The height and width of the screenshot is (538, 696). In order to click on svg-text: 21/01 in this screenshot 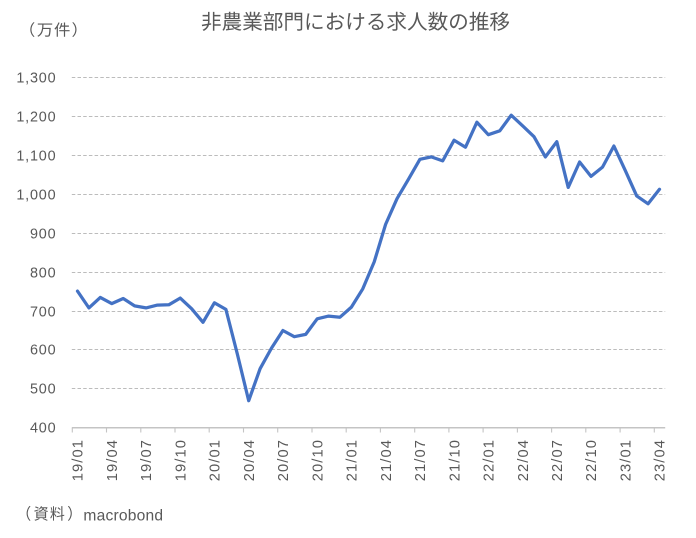, I will do `click(353, 460)`.